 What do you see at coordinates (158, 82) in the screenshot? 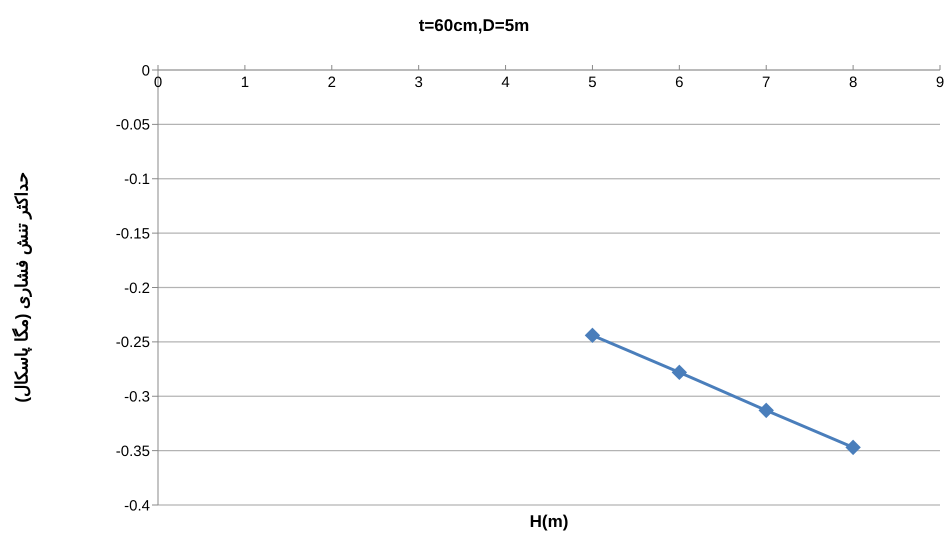
I see `x-tick-label: 0` at bounding box center [158, 82].